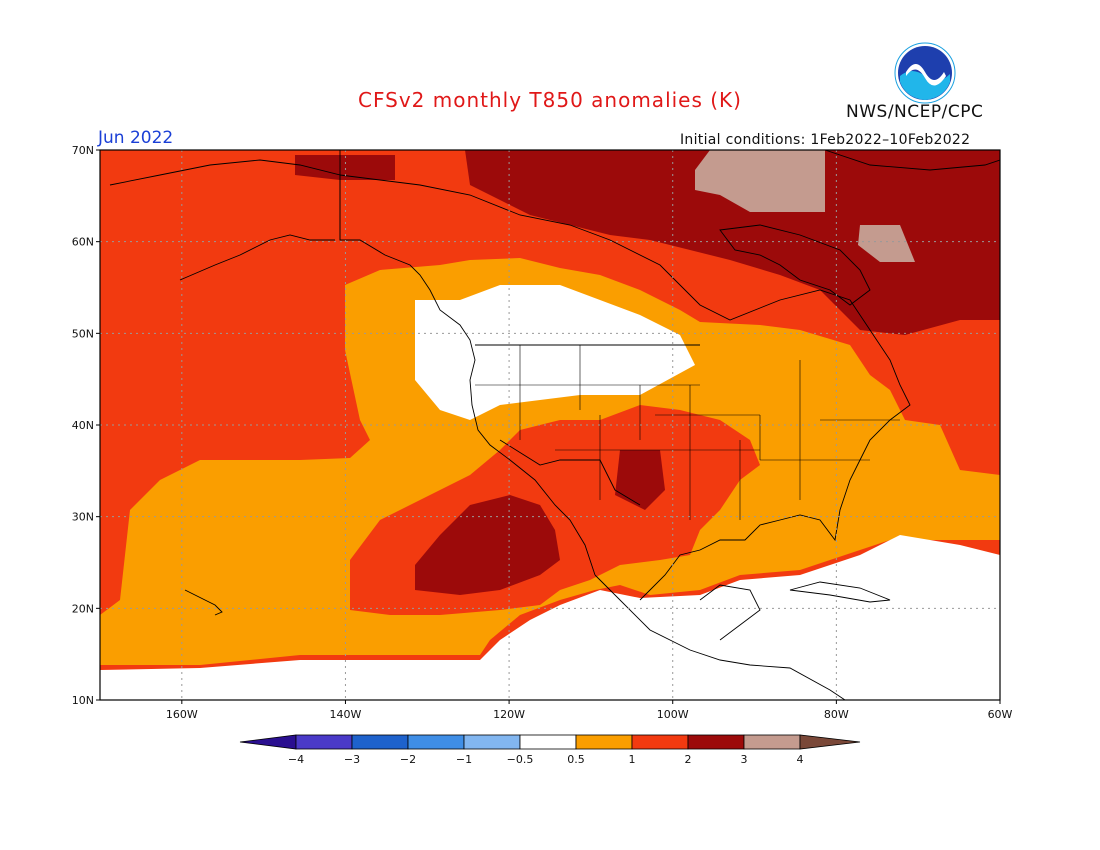 This screenshot has height=850, width=1100. What do you see at coordinates (825, 140) in the screenshot?
I see `initial-conditions: Initial conditions: 1Feb2022–10Feb2022` at bounding box center [825, 140].